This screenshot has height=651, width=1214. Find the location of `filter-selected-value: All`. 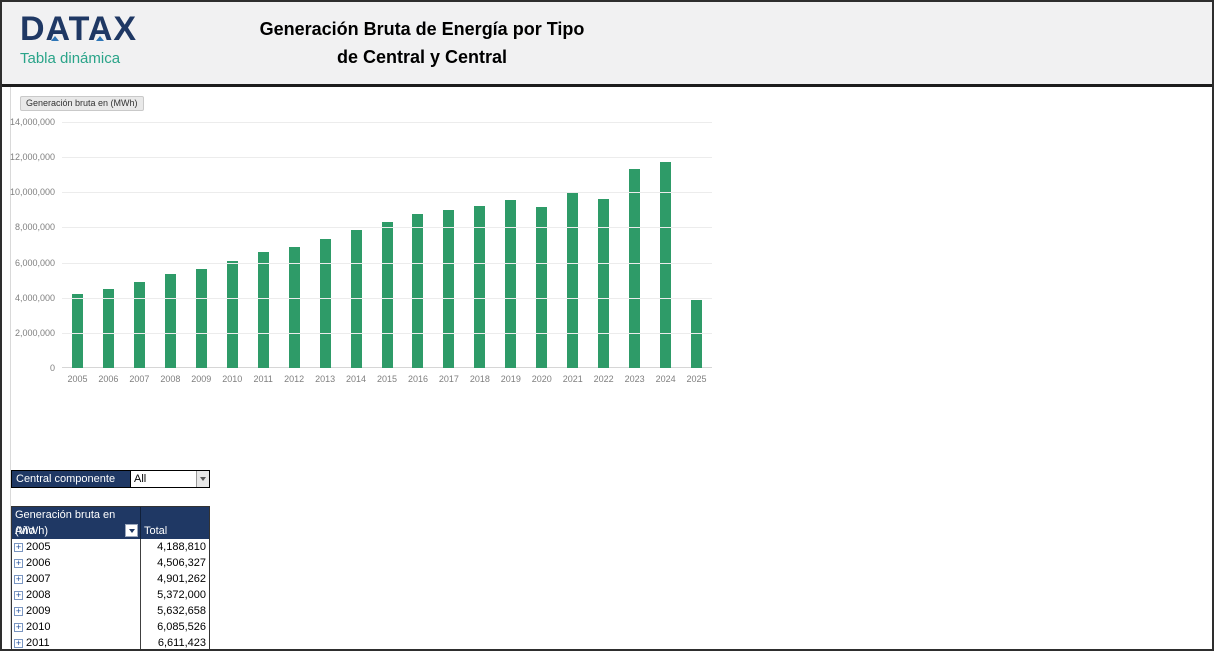

filter-selected-value: All is located at coordinates (140, 479).